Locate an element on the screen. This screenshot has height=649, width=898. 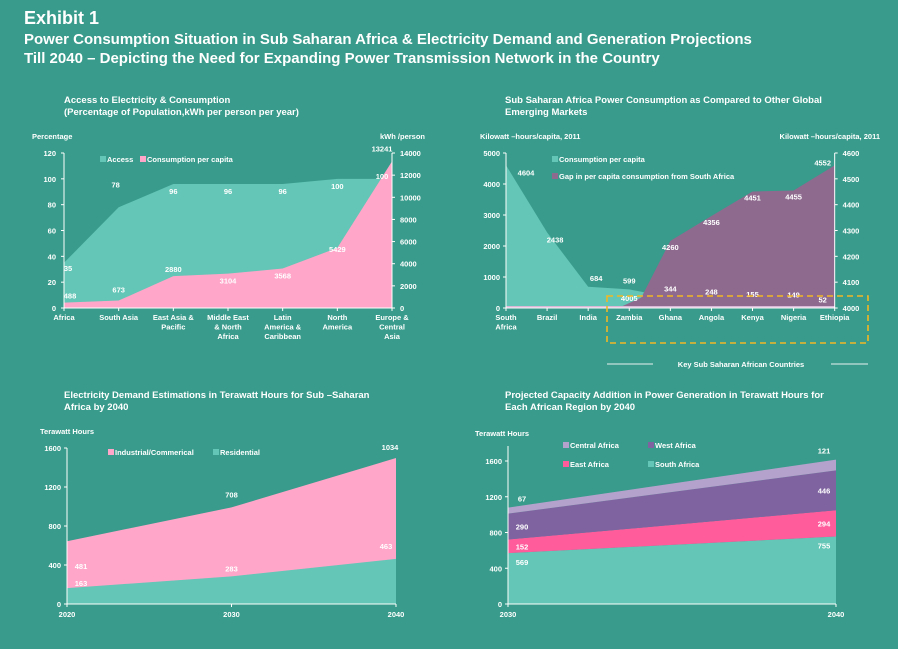
chart2-xtick-label: Kenya is located at coordinates (752, 317).